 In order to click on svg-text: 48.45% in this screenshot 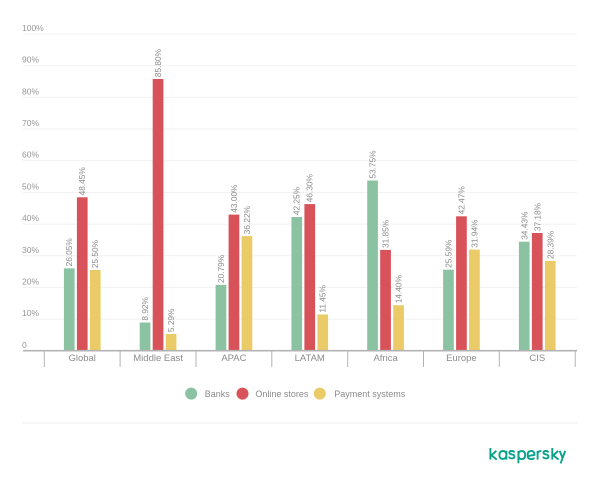, I will do `click(82, 181)`.